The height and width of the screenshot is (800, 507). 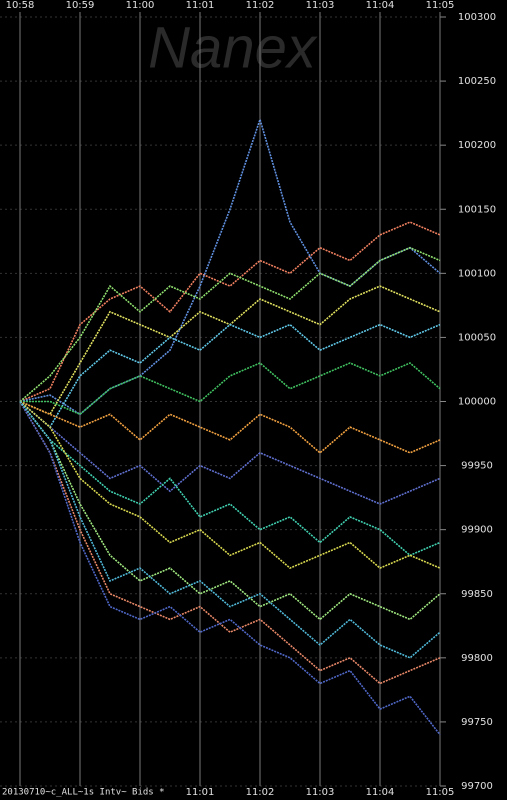 I want to click on y-tick-label: 100050, so click(x=477, y=337).